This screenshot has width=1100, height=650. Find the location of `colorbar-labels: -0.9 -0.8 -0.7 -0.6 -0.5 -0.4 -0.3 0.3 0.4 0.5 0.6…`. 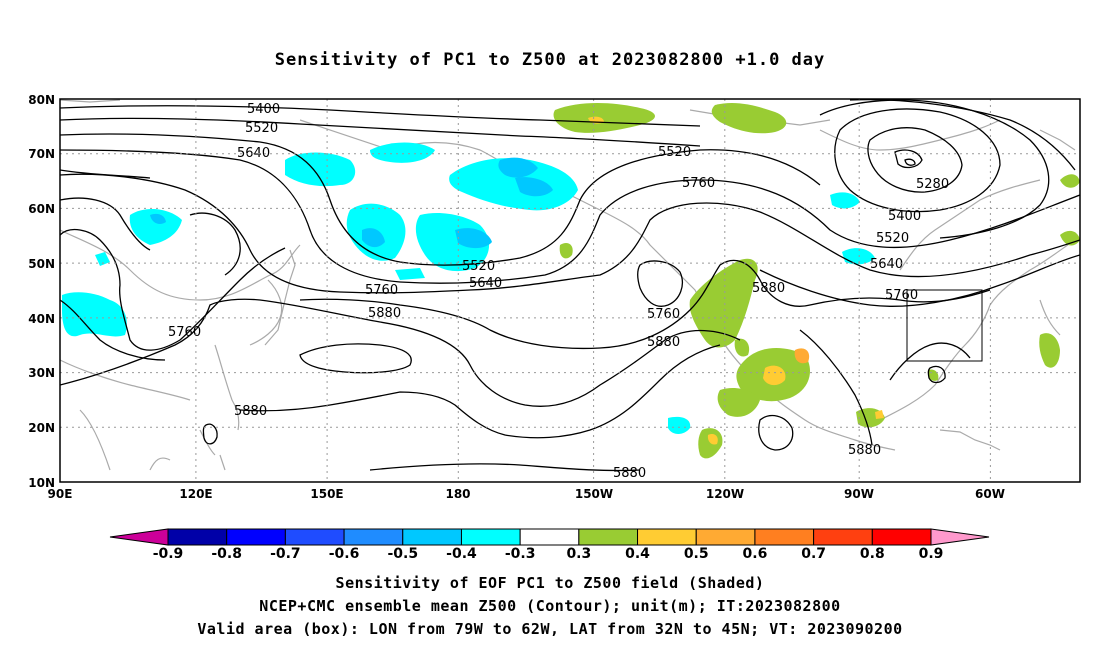

colorbar-labels: -0.9 -0.8 -0.7 -0.6 -0.5 -0.4 -0.3 0.3 0.4 0.5 0.6… is located at coordinates (548, 554).